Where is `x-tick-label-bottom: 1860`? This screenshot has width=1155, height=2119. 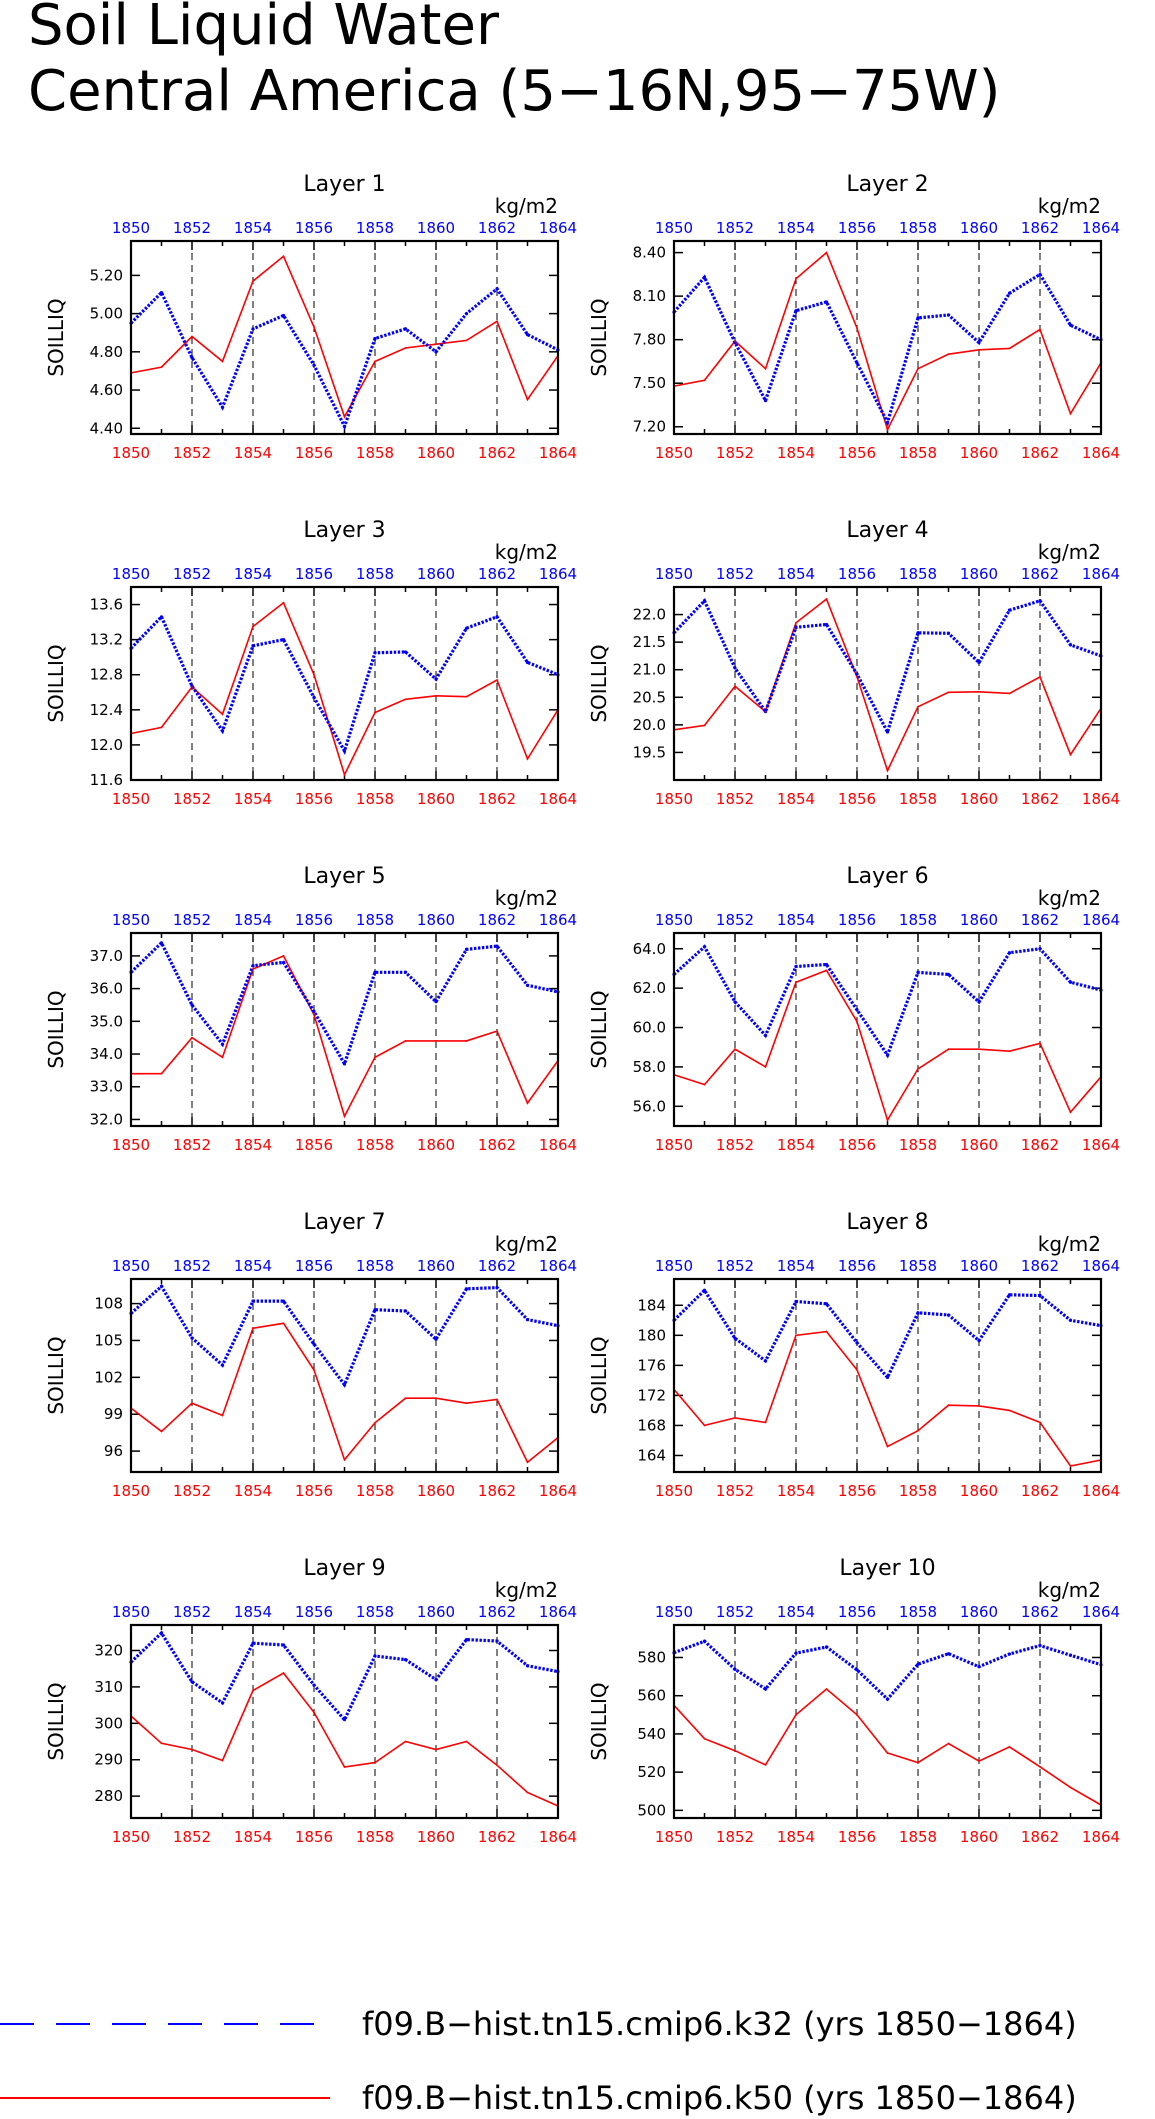 x-tick-label-bottom: 1860 is located at coordinates (979, 1491).